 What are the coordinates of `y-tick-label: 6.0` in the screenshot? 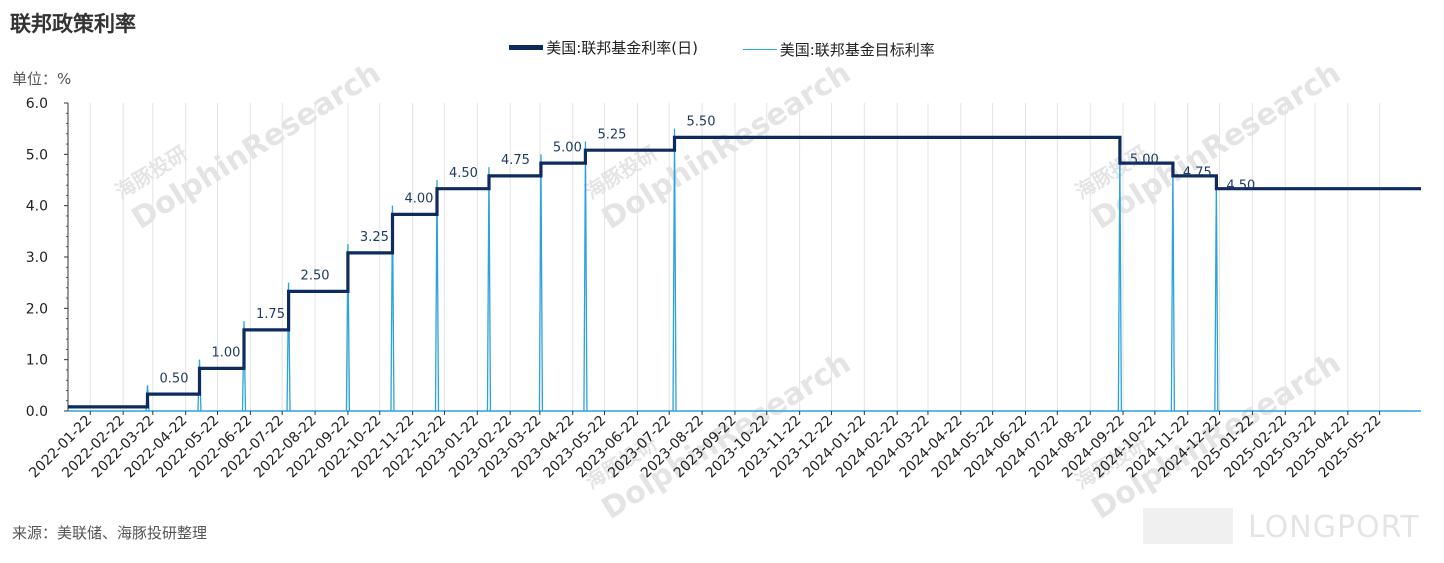 It's located at (37, 104).